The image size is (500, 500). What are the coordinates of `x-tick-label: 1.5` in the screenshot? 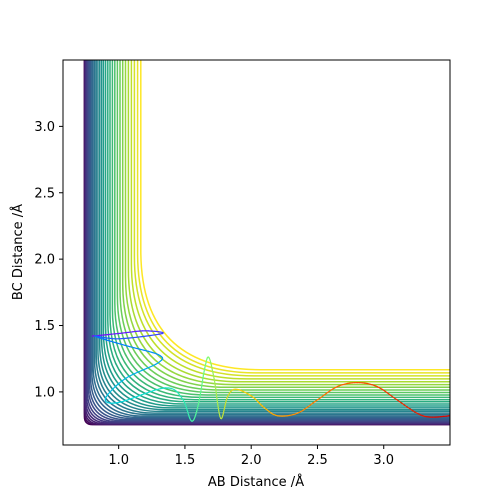 It's located at (185, 460).